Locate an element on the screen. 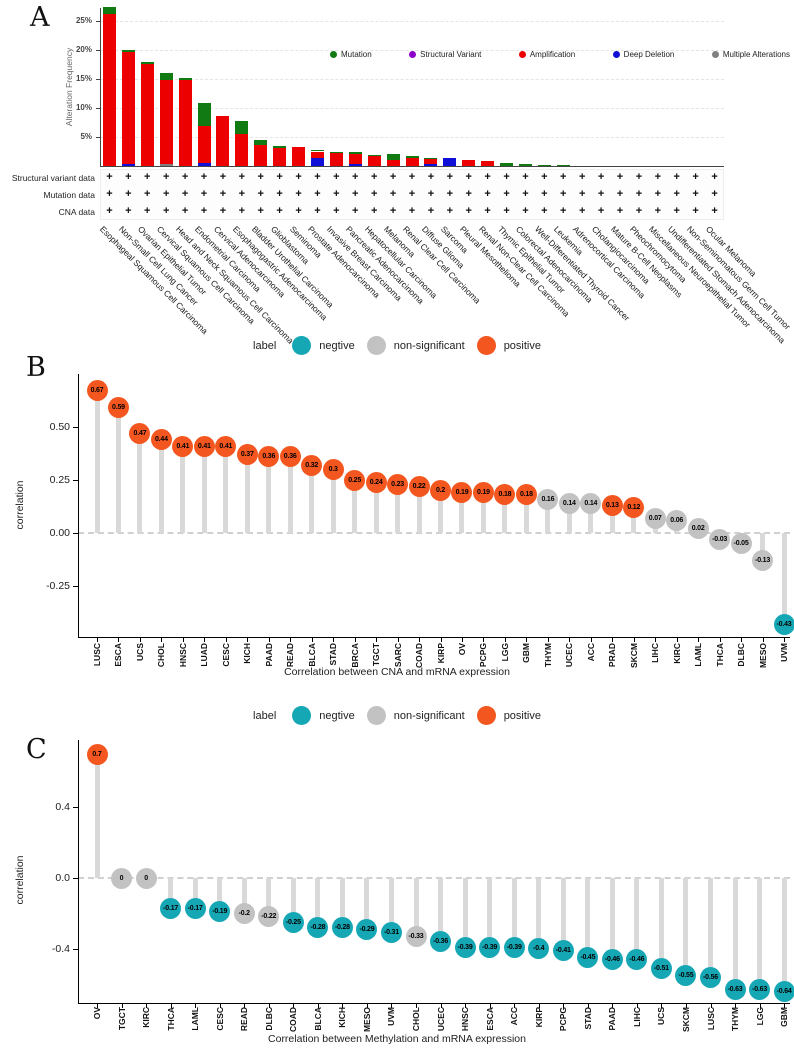 This screenshot has width=794, height=1049. category-label: THYM is located at coordinates (735, 1019).